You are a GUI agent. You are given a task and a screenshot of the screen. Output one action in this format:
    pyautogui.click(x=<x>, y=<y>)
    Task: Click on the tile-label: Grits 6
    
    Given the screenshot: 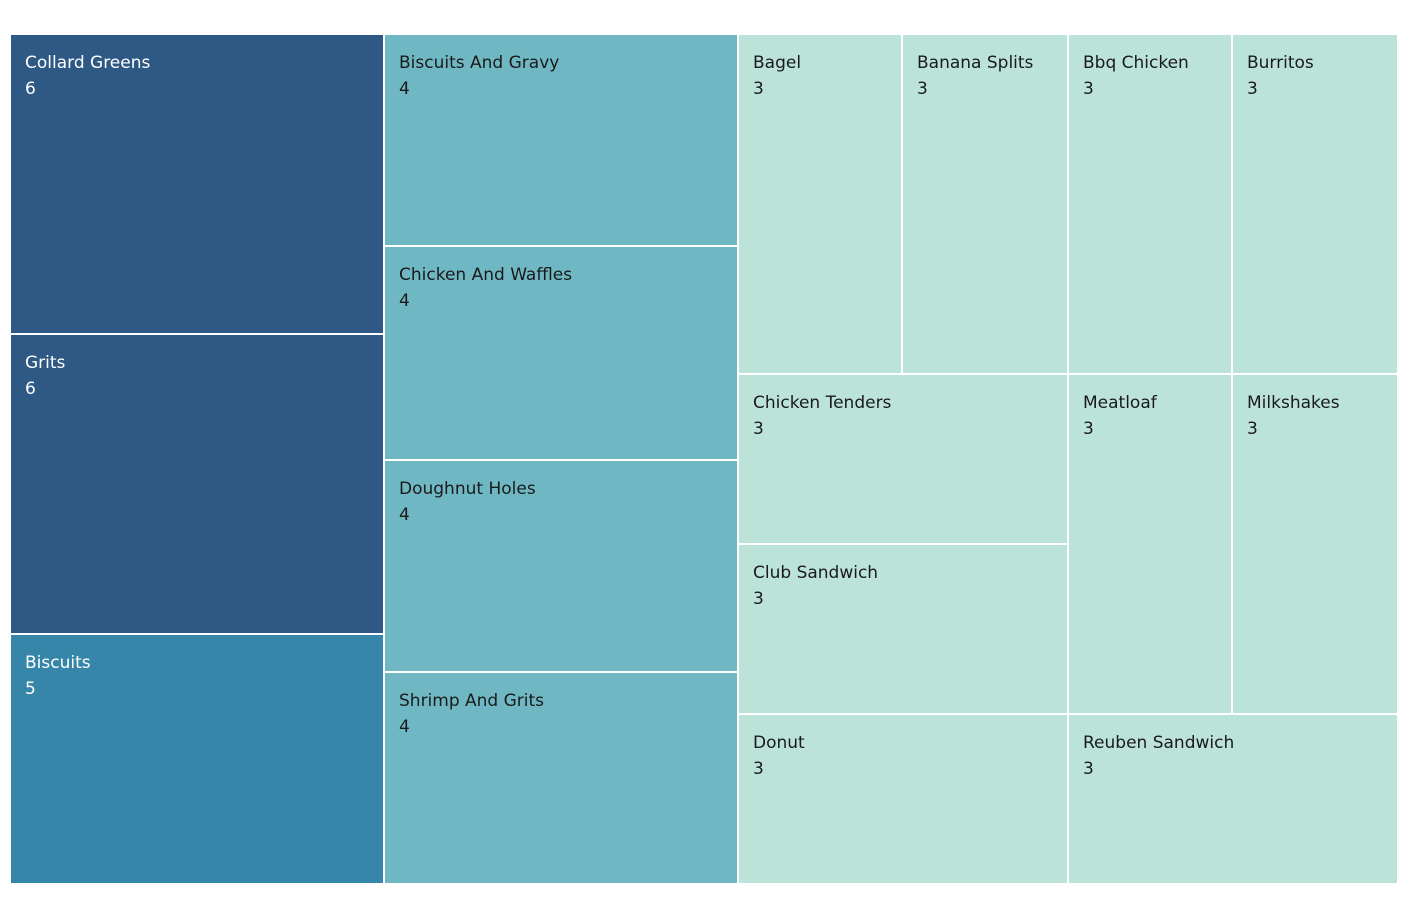 What is the action you would take?
    pyautogui.click(x=45, y=376)
    